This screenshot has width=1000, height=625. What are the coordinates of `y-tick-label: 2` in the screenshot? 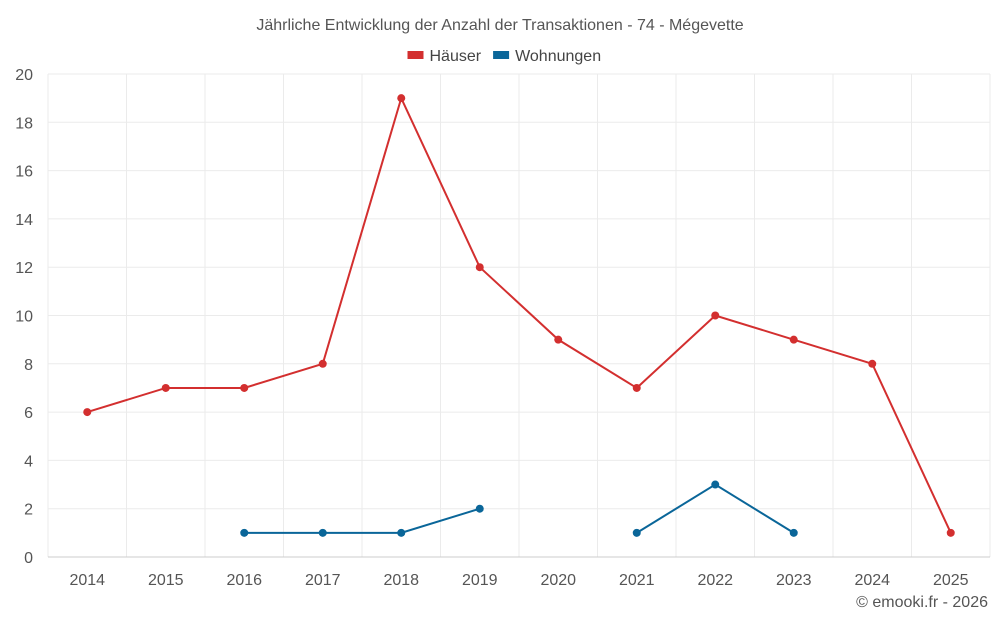 It's located at (28, 510).